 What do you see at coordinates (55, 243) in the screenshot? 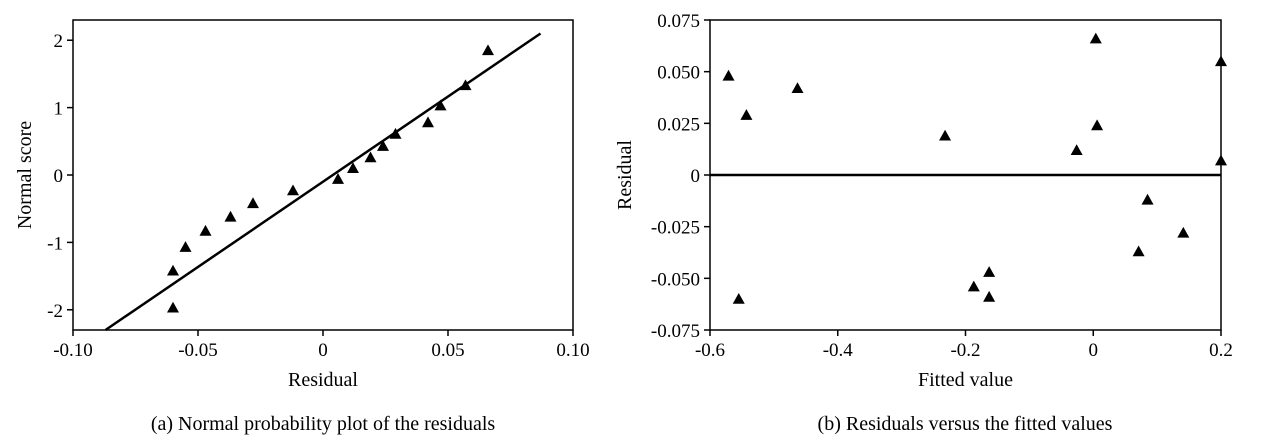
I see `y-tick-label: -1` at bounding box center [55, 243].